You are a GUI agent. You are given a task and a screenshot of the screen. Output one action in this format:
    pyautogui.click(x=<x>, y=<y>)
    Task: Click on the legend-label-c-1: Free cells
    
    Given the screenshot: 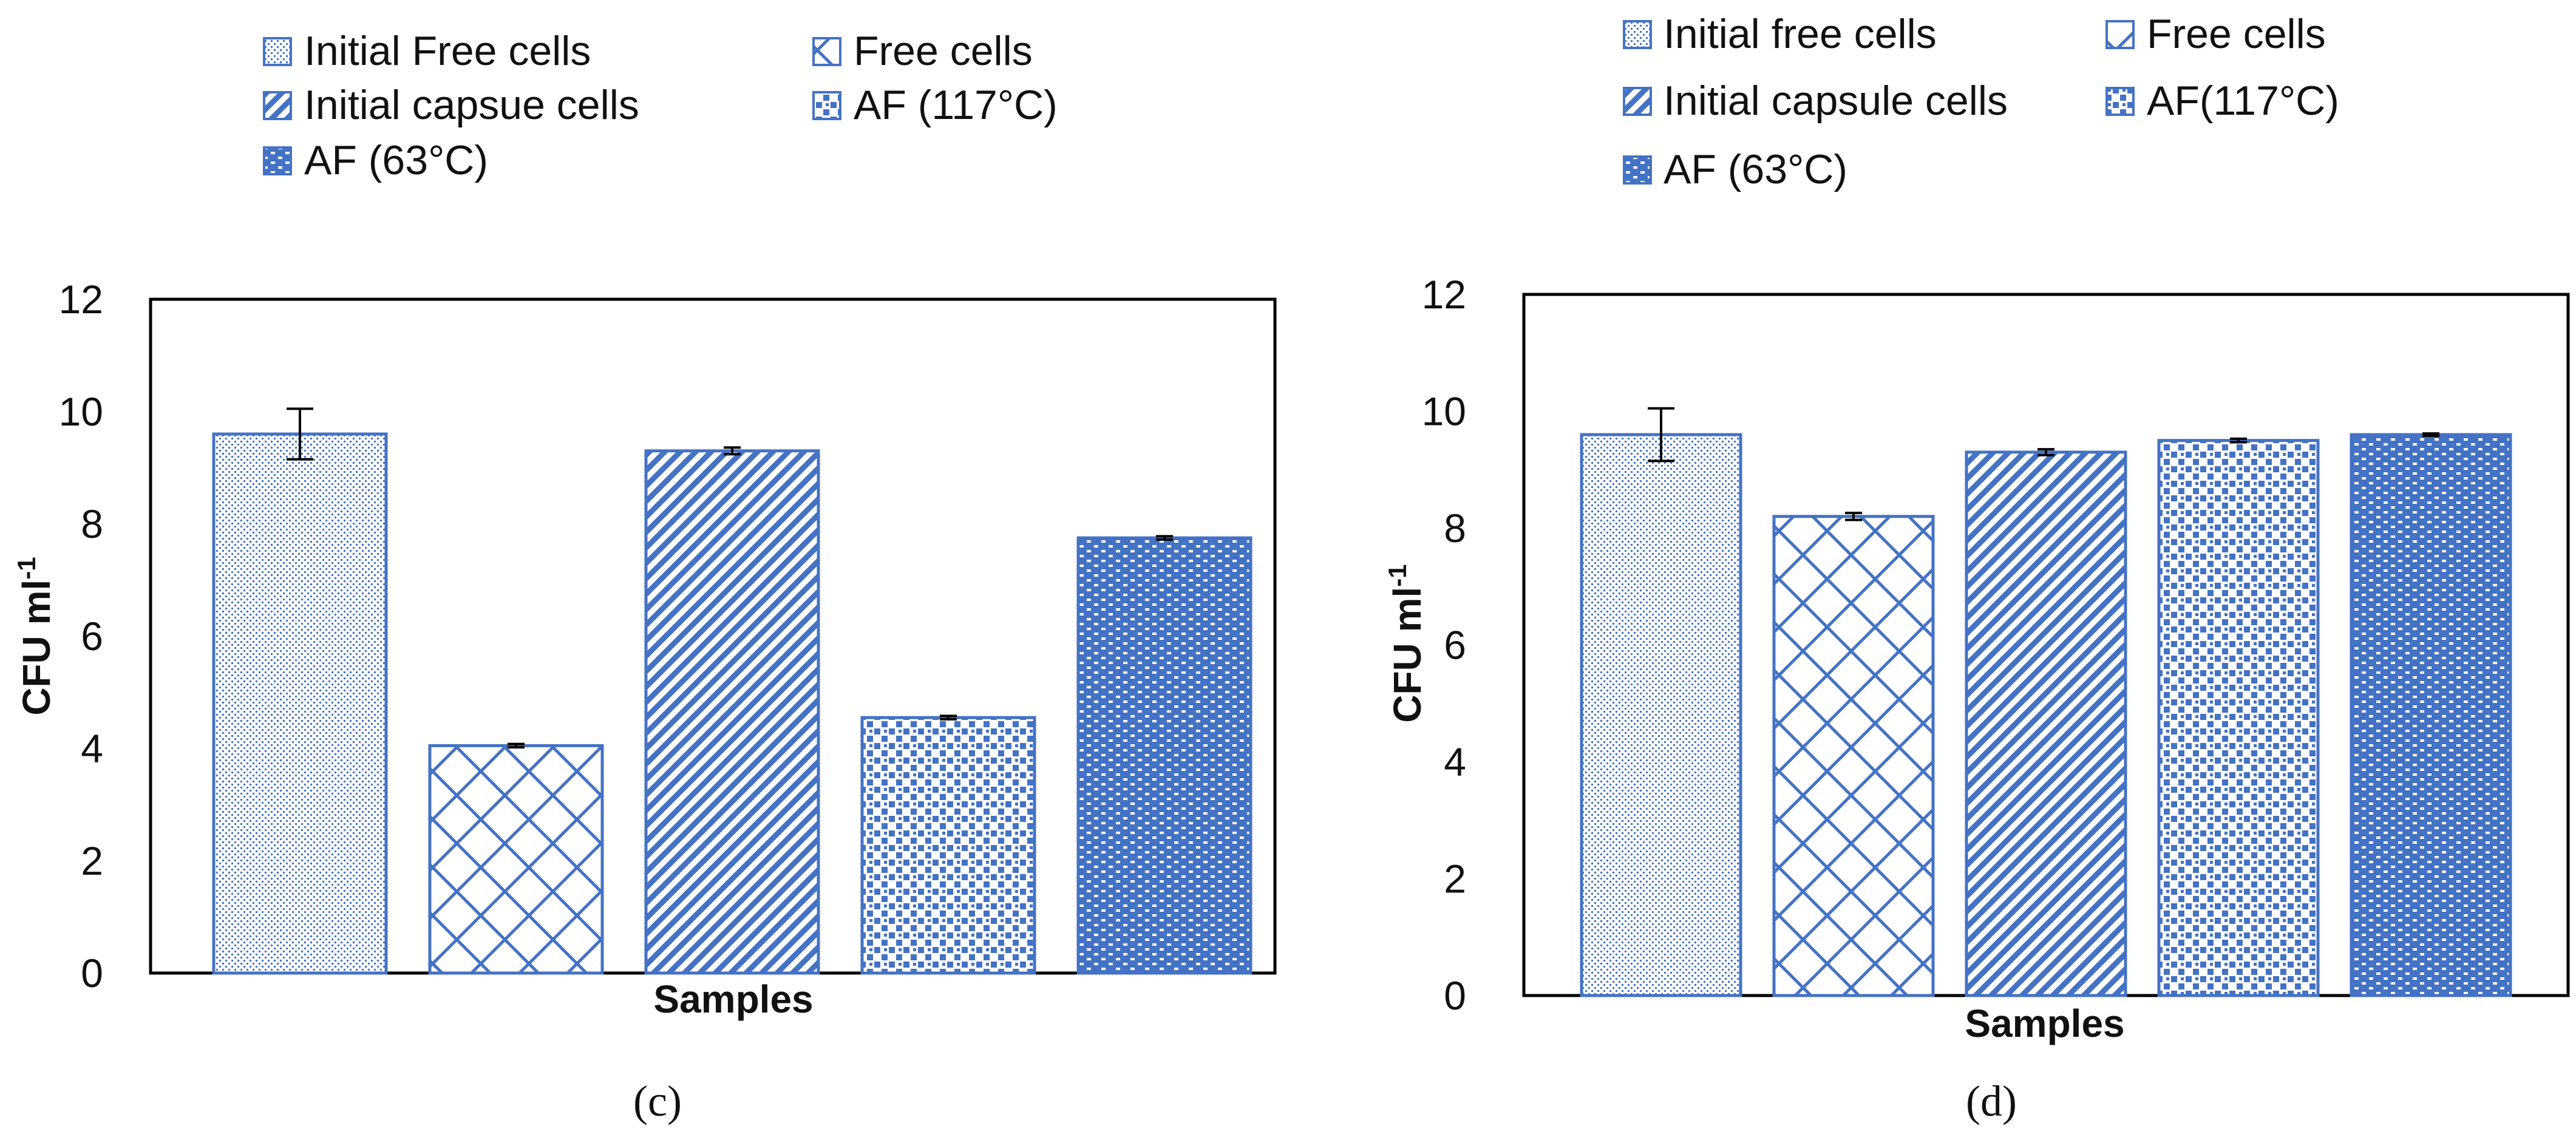 What is the action you would take?
    pyautogui.click(x=943, y=51)
    